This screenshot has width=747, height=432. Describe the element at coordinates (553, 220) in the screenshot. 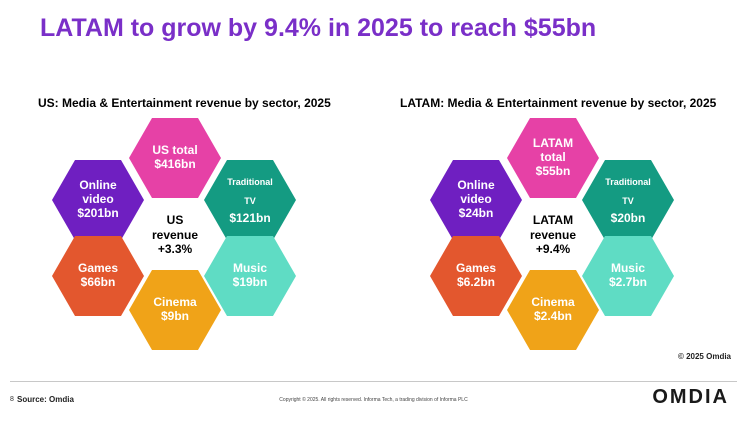

I see `latam-center-label-1: LATAM` at that location.